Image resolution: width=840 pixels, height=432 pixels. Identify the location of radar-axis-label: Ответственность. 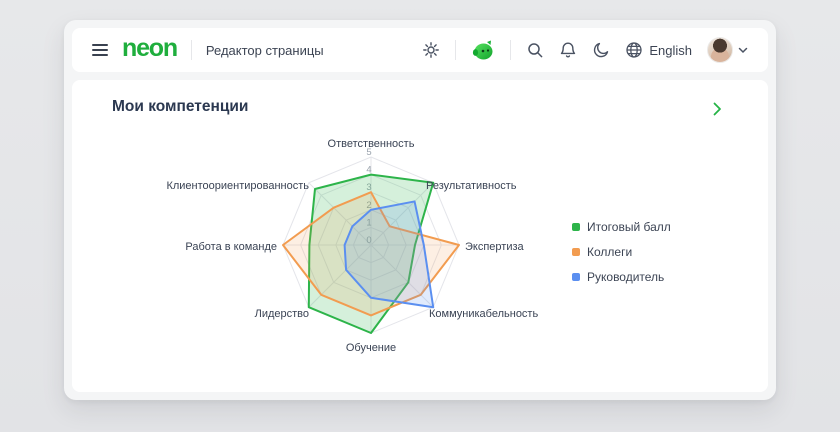
(371, 144).